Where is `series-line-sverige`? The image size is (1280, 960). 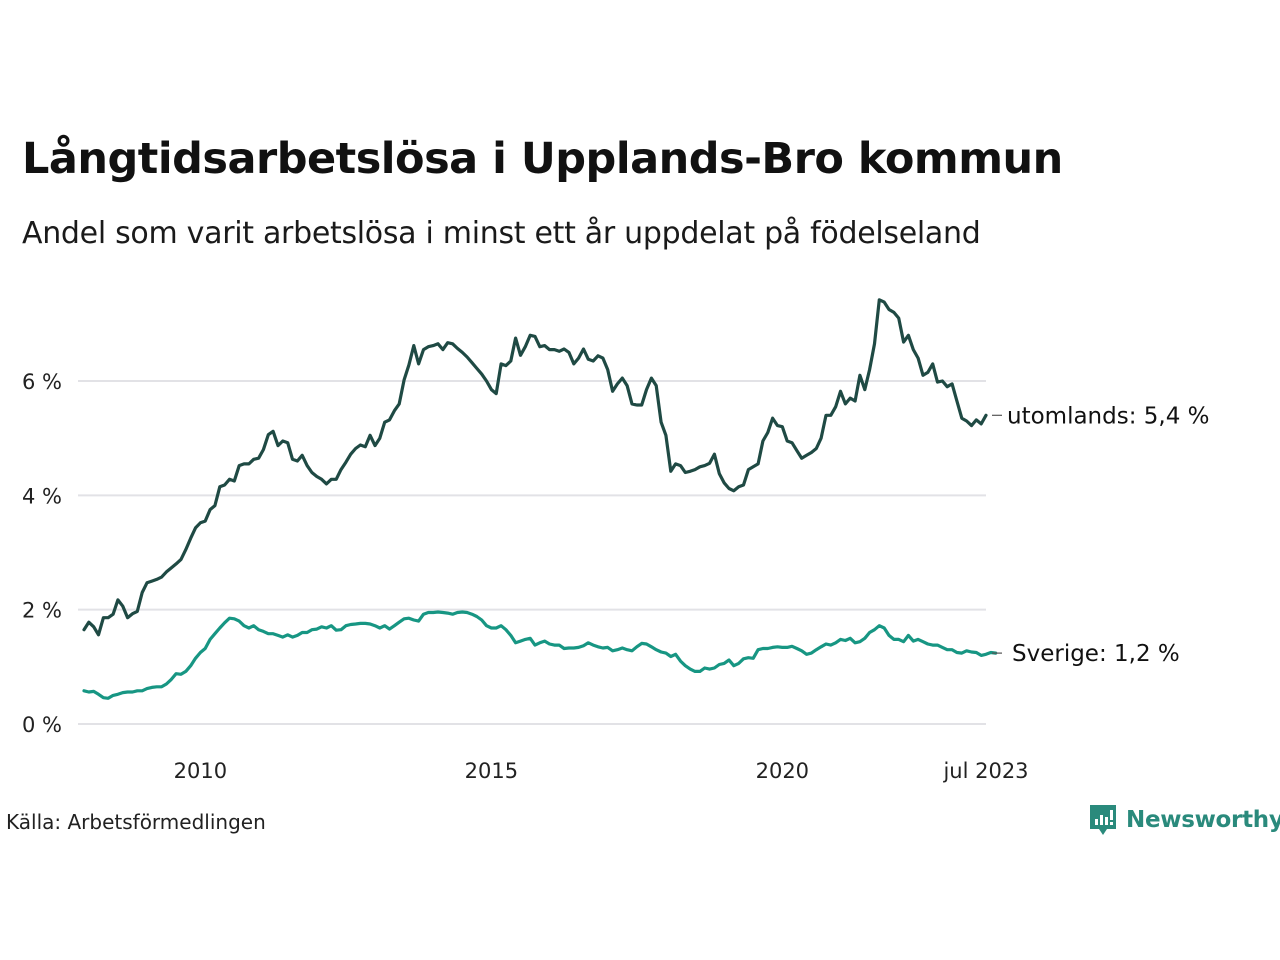
series-line-sverige is located at coordinates (540, 655).